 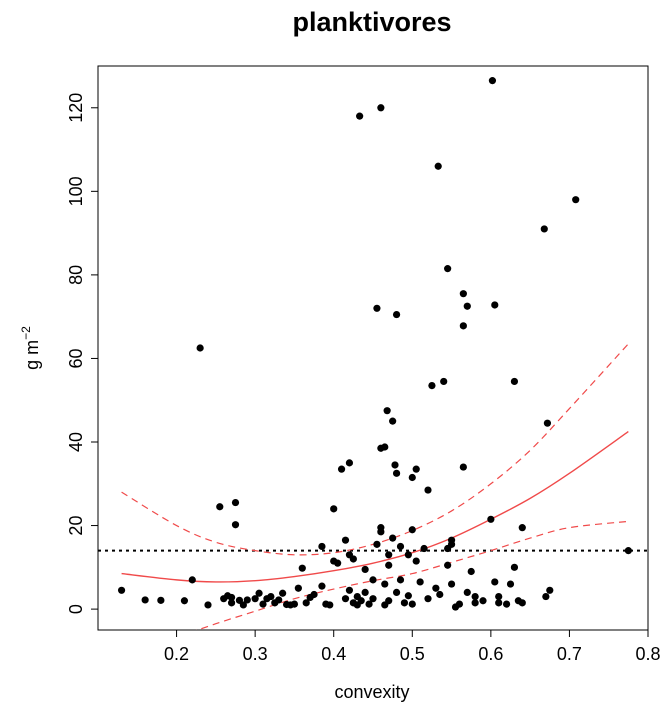 I want to click on chart-title: planktivores, so click(x=371, y=22).